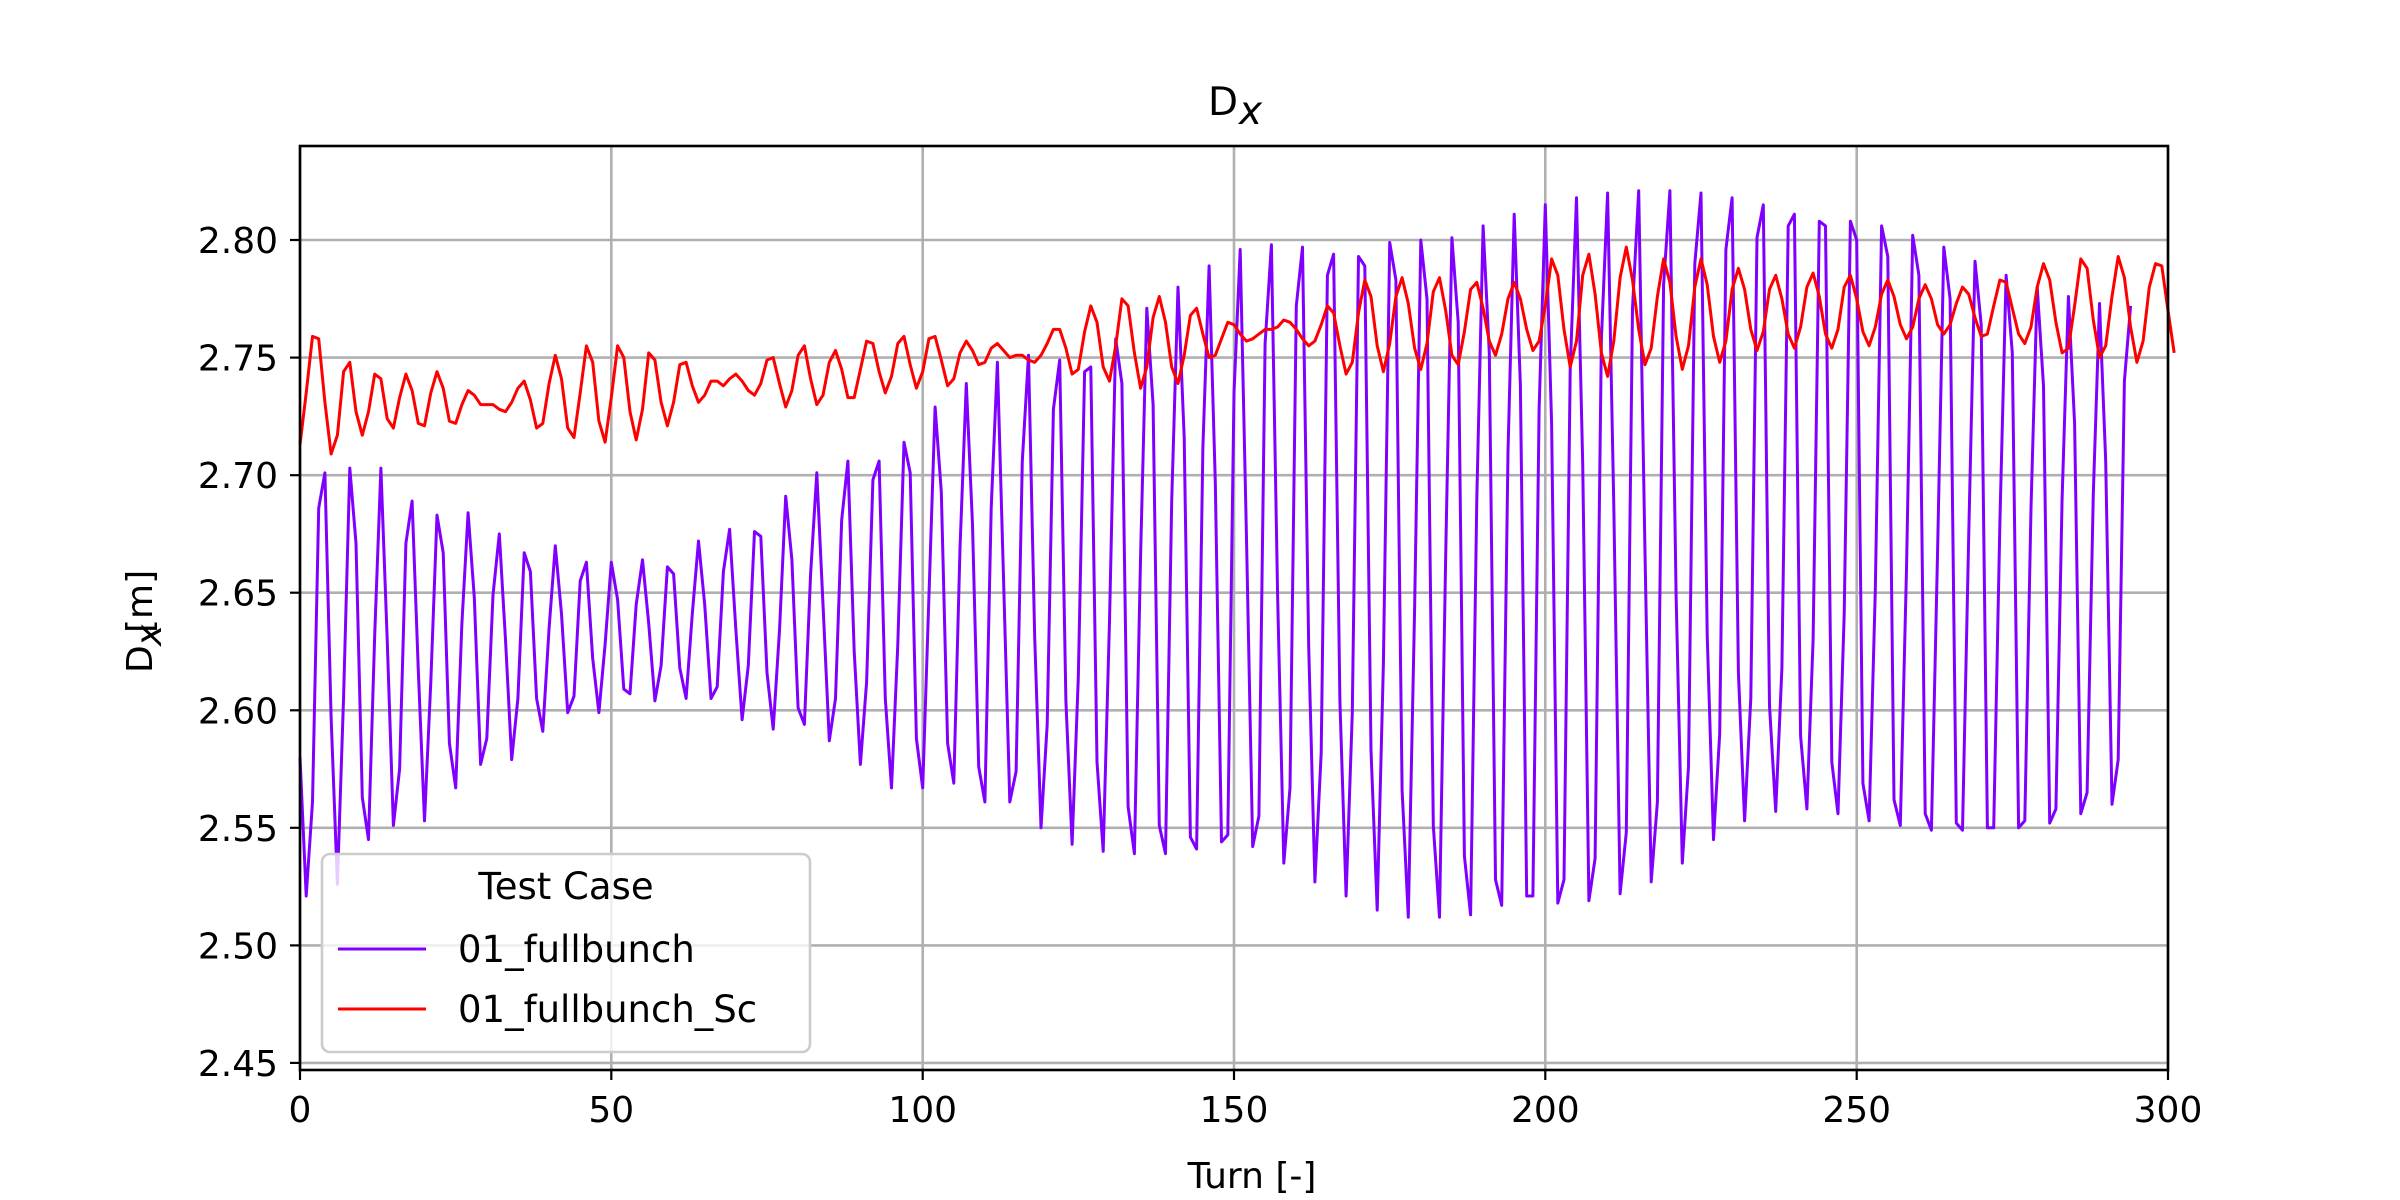  Describe the element at coordinates (249, 653) in the screenshot. I see `y-axis: 2.45 2.50 2.55 2.60 2.65 2.70 2.75 2.80` at that location.